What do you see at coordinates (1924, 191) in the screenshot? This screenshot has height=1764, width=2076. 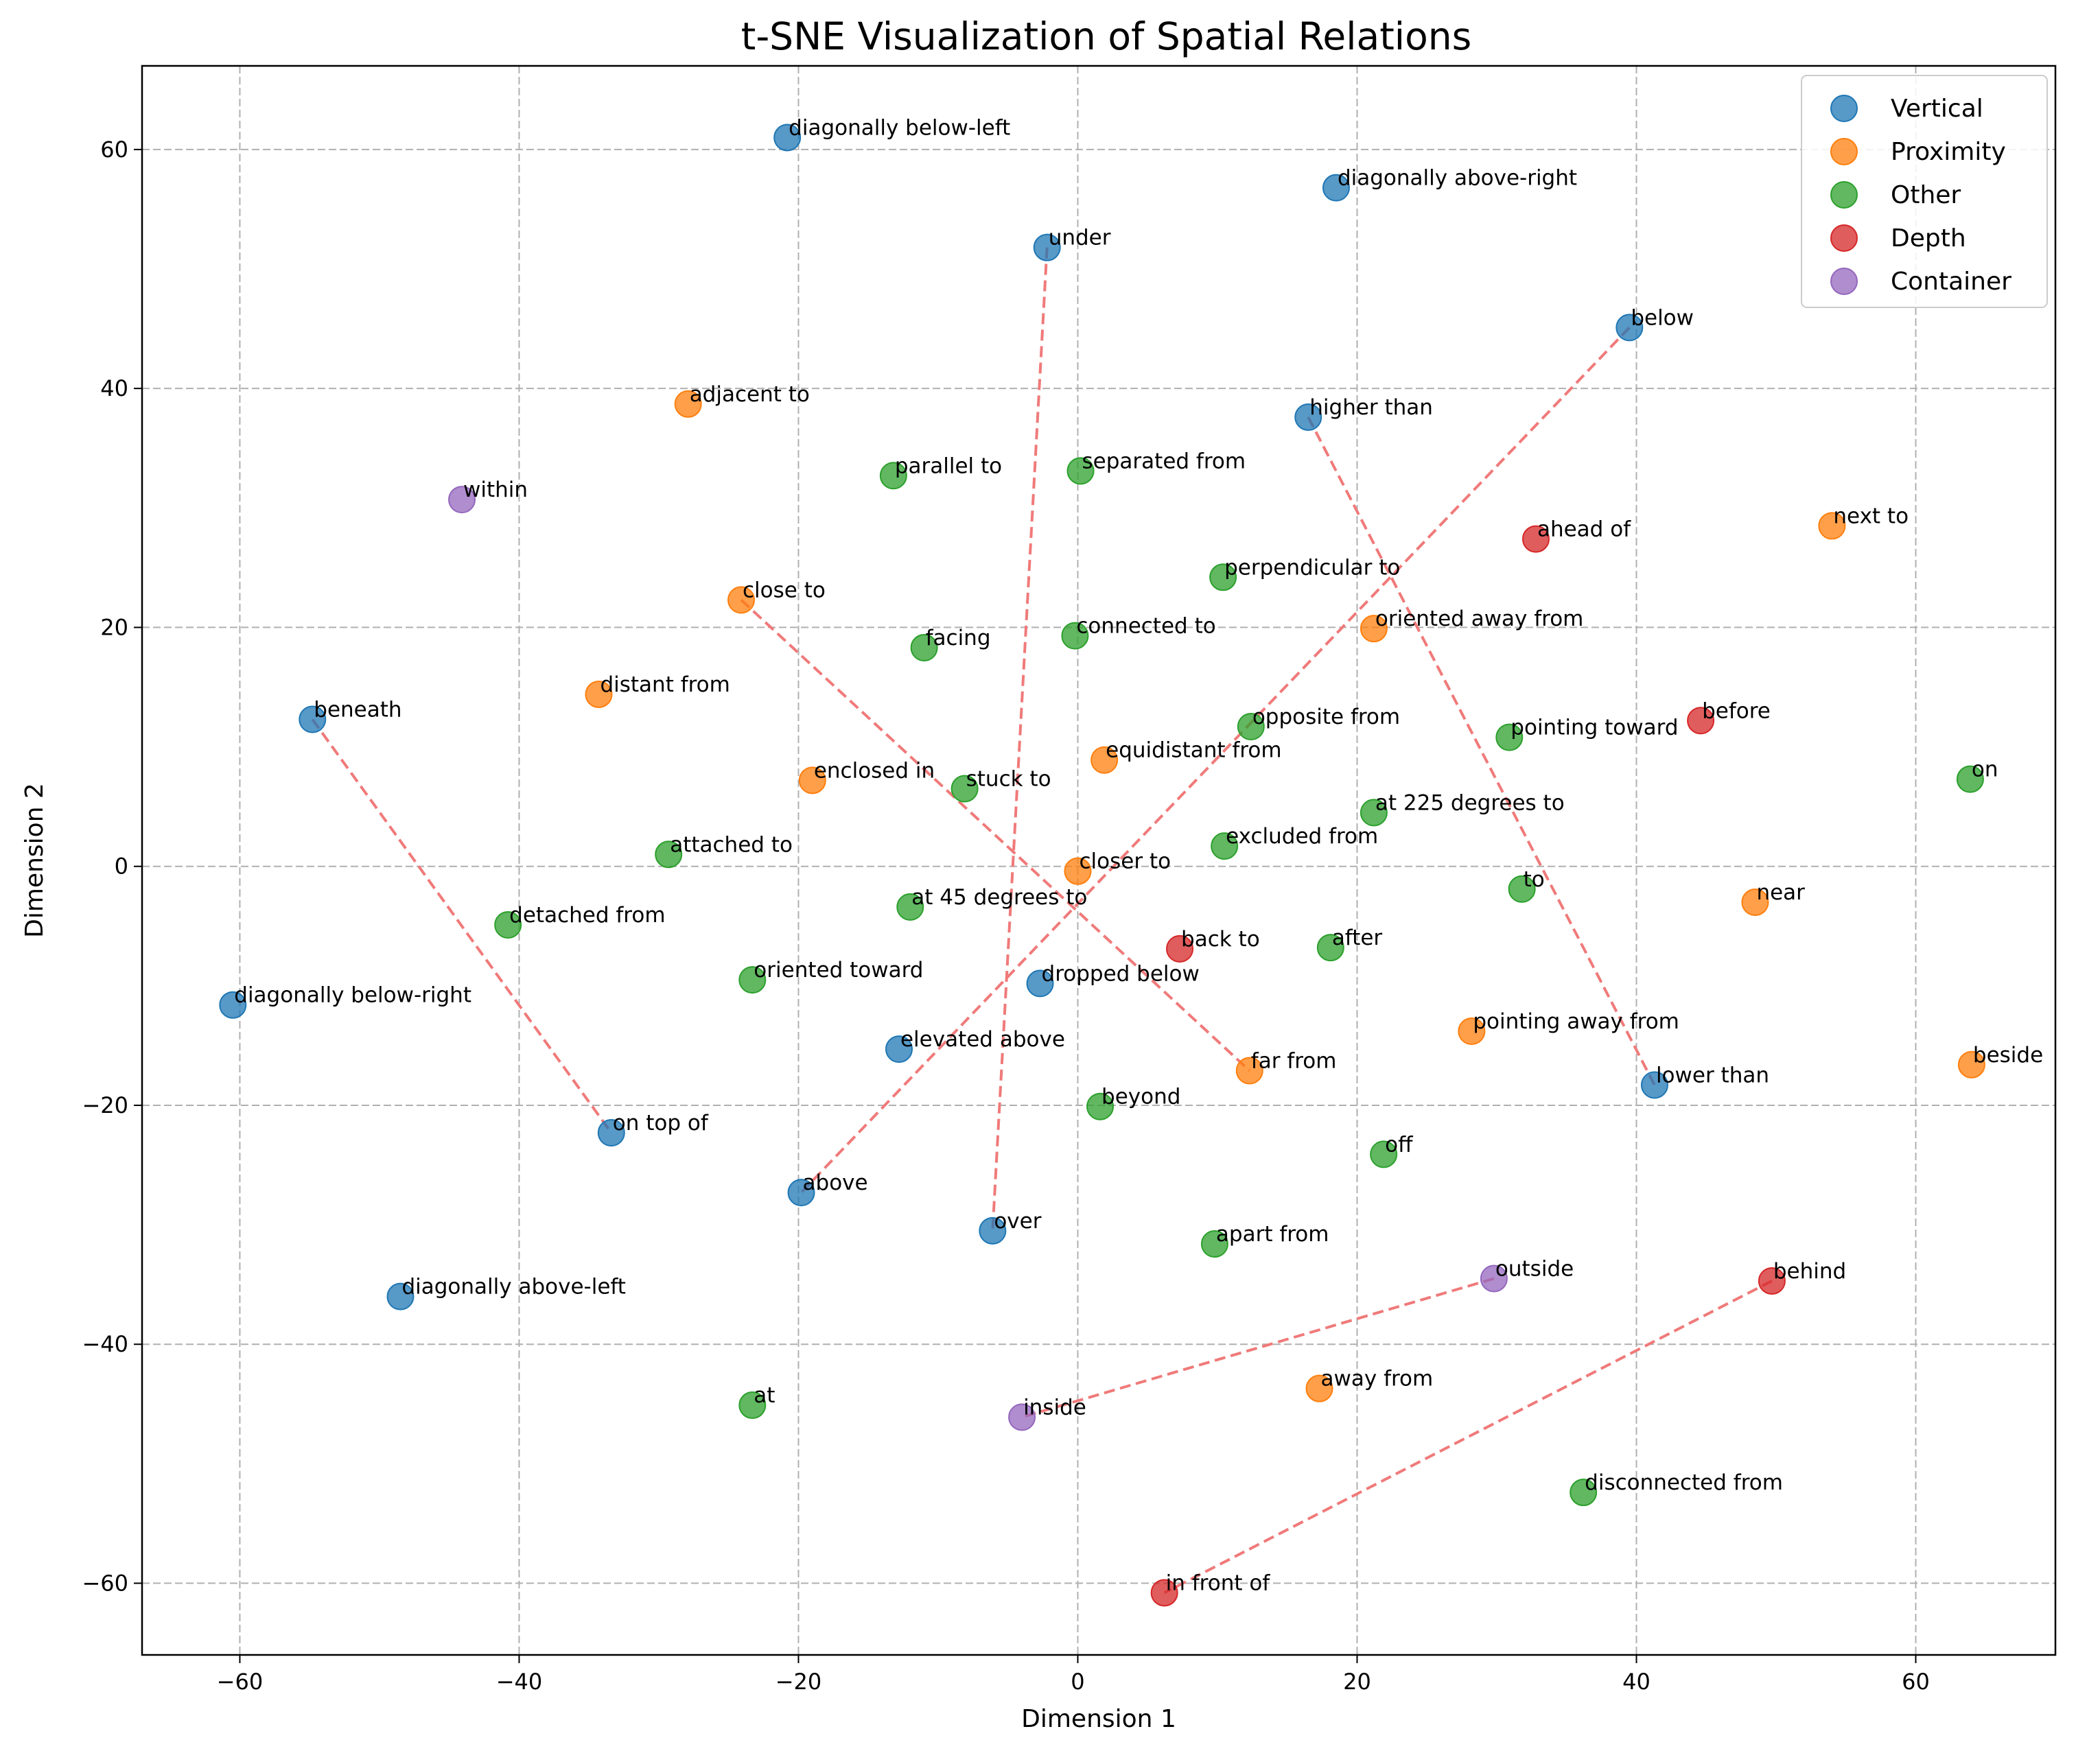 I see `legend: Vertical Proximity Other Depth Container` at bounding box center [1924, 191].